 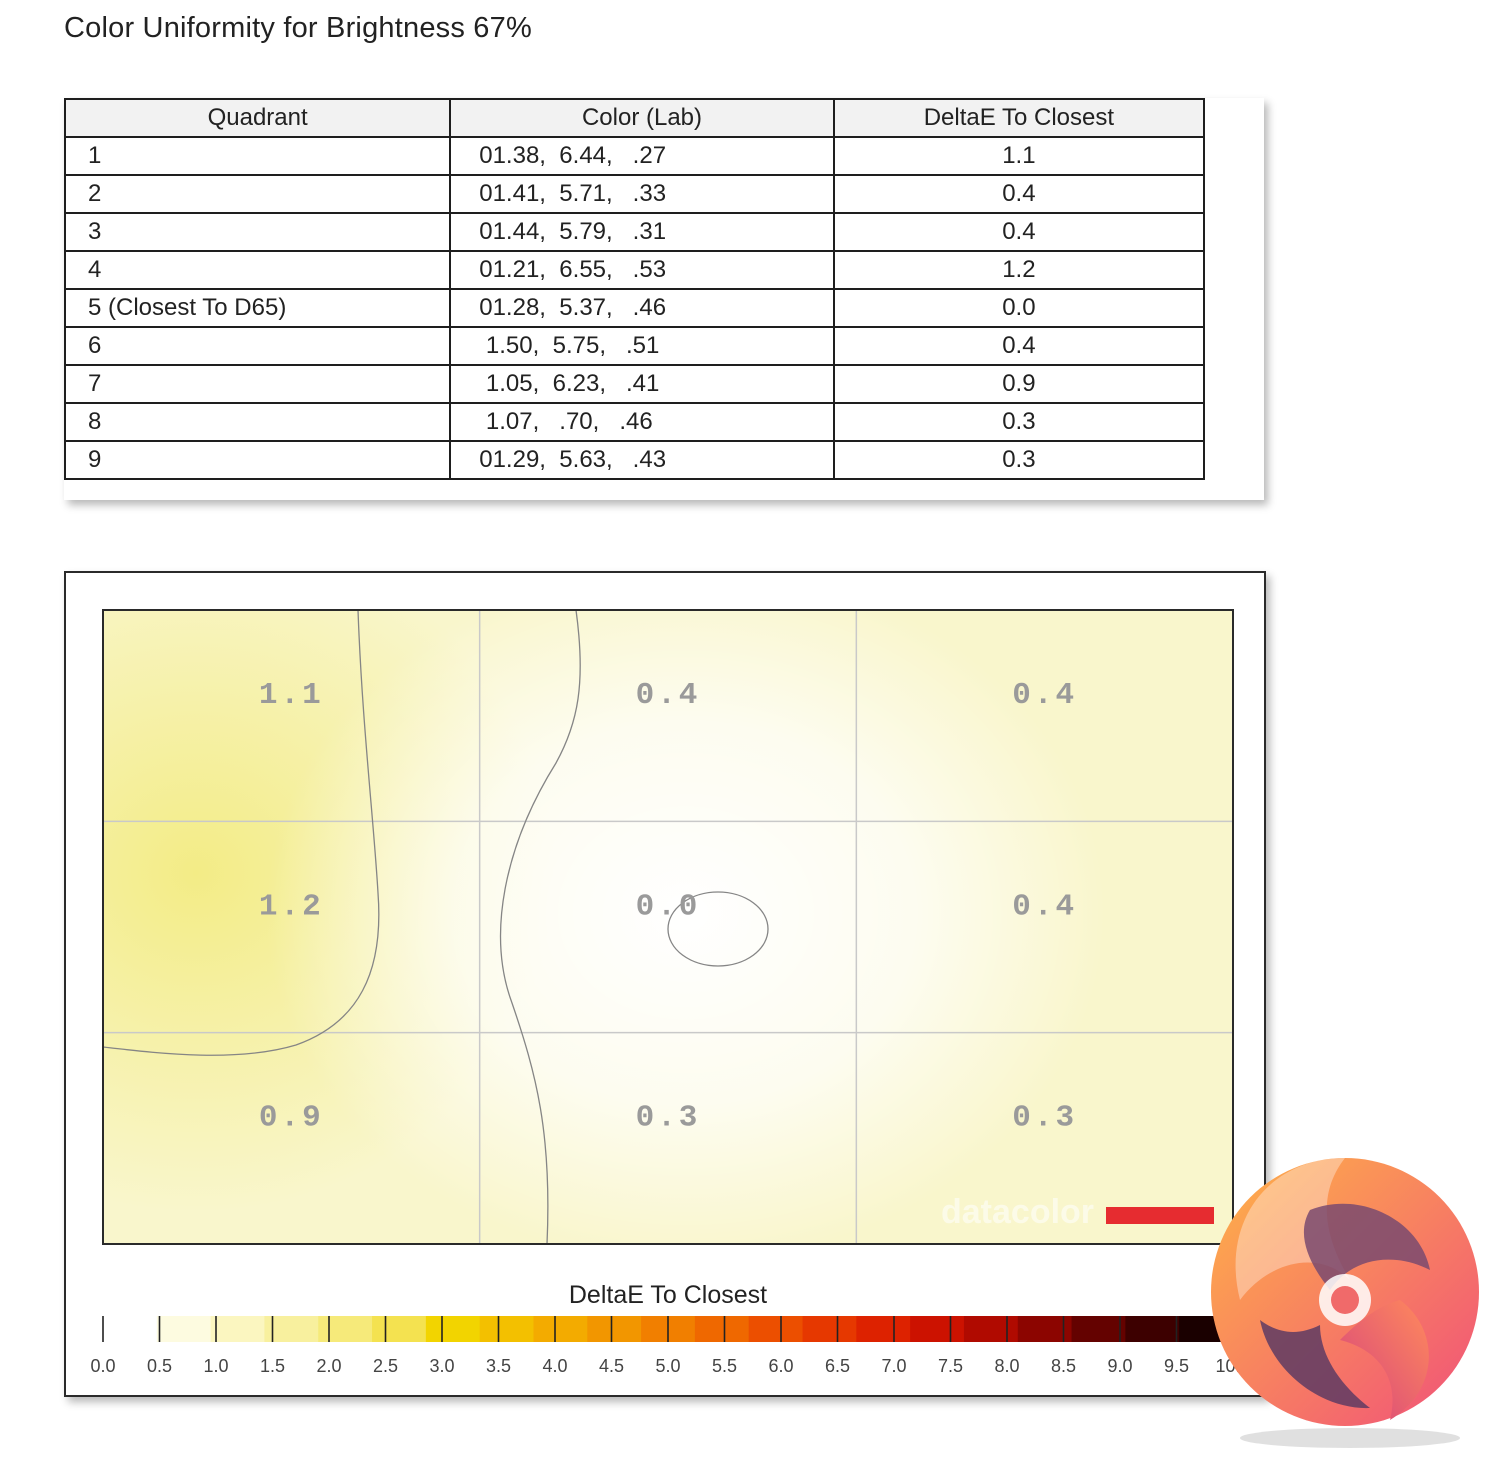 What do you see at coordinates (642, 118) in the screenshot?
I see `header-color-lab: Color (Lab)` at bounding box center [642, 118].